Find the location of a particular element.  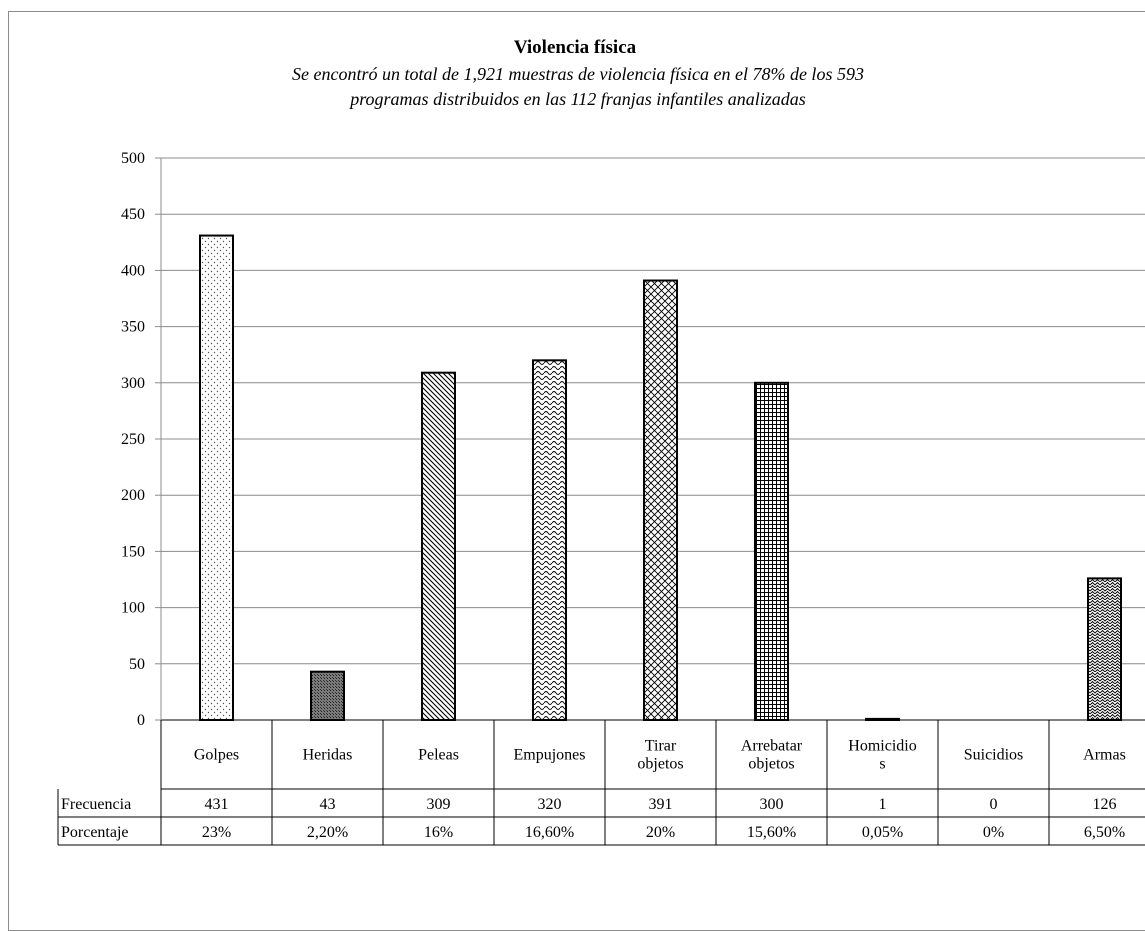

table-cell: 43 is located at coordinates (328, 804).